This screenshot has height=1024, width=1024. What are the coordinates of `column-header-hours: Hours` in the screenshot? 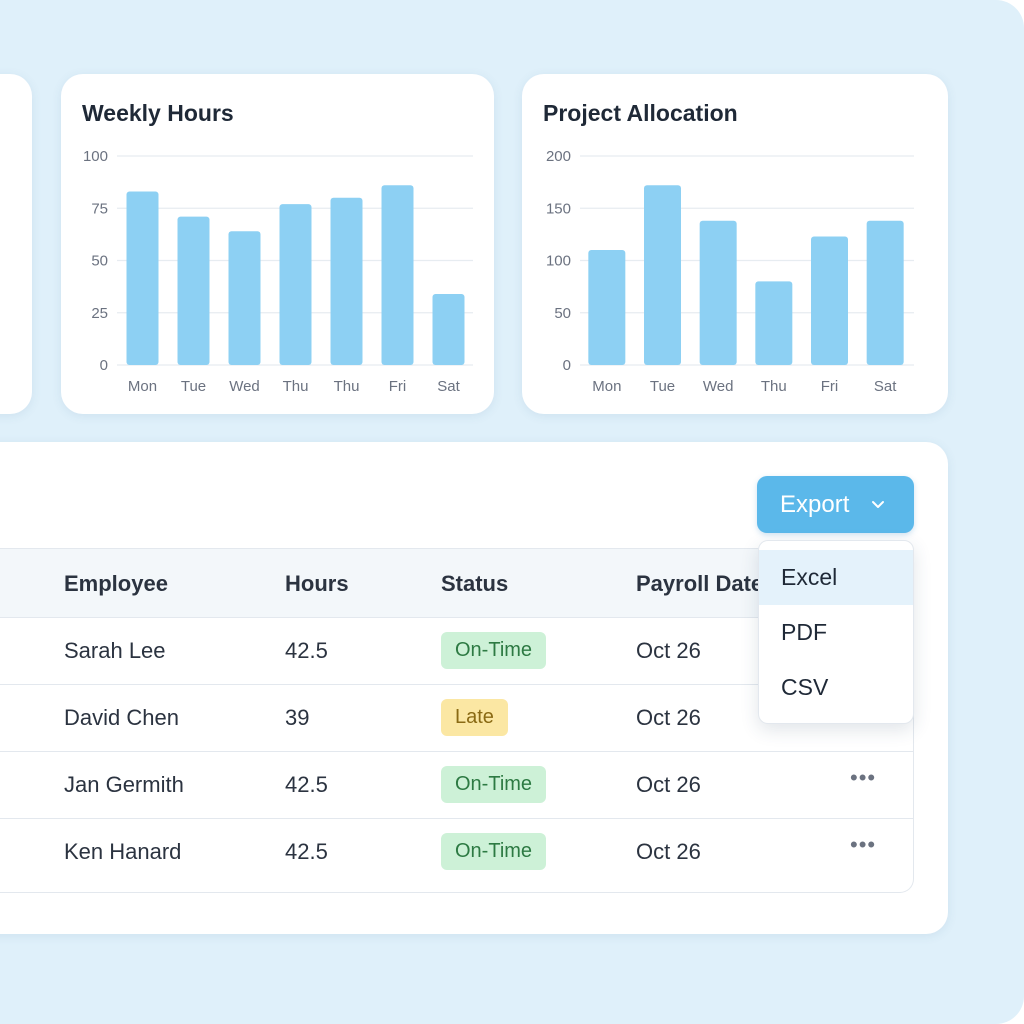 It's located at (317, 583).